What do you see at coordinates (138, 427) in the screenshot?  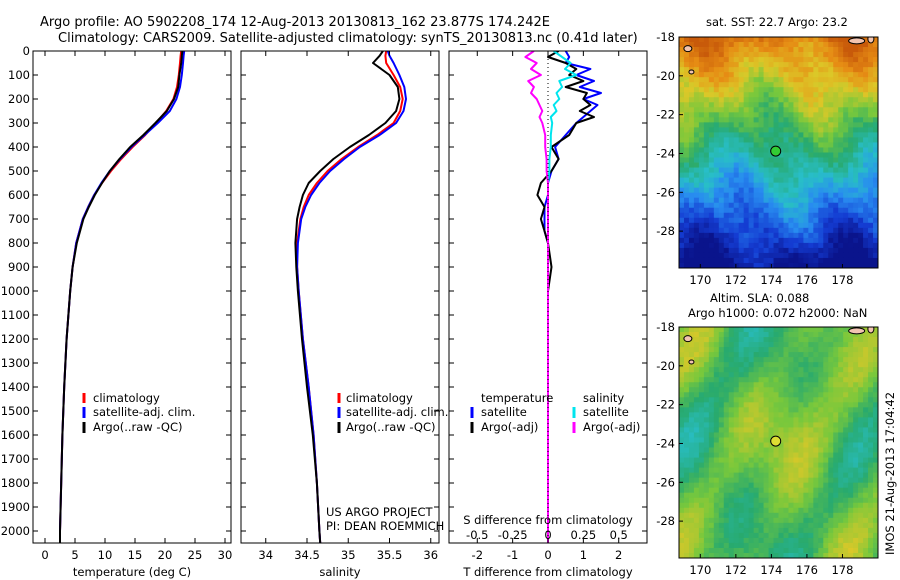 I see `legend-argo: Argo(..raw -QC)` at bounding box center [138, 427].